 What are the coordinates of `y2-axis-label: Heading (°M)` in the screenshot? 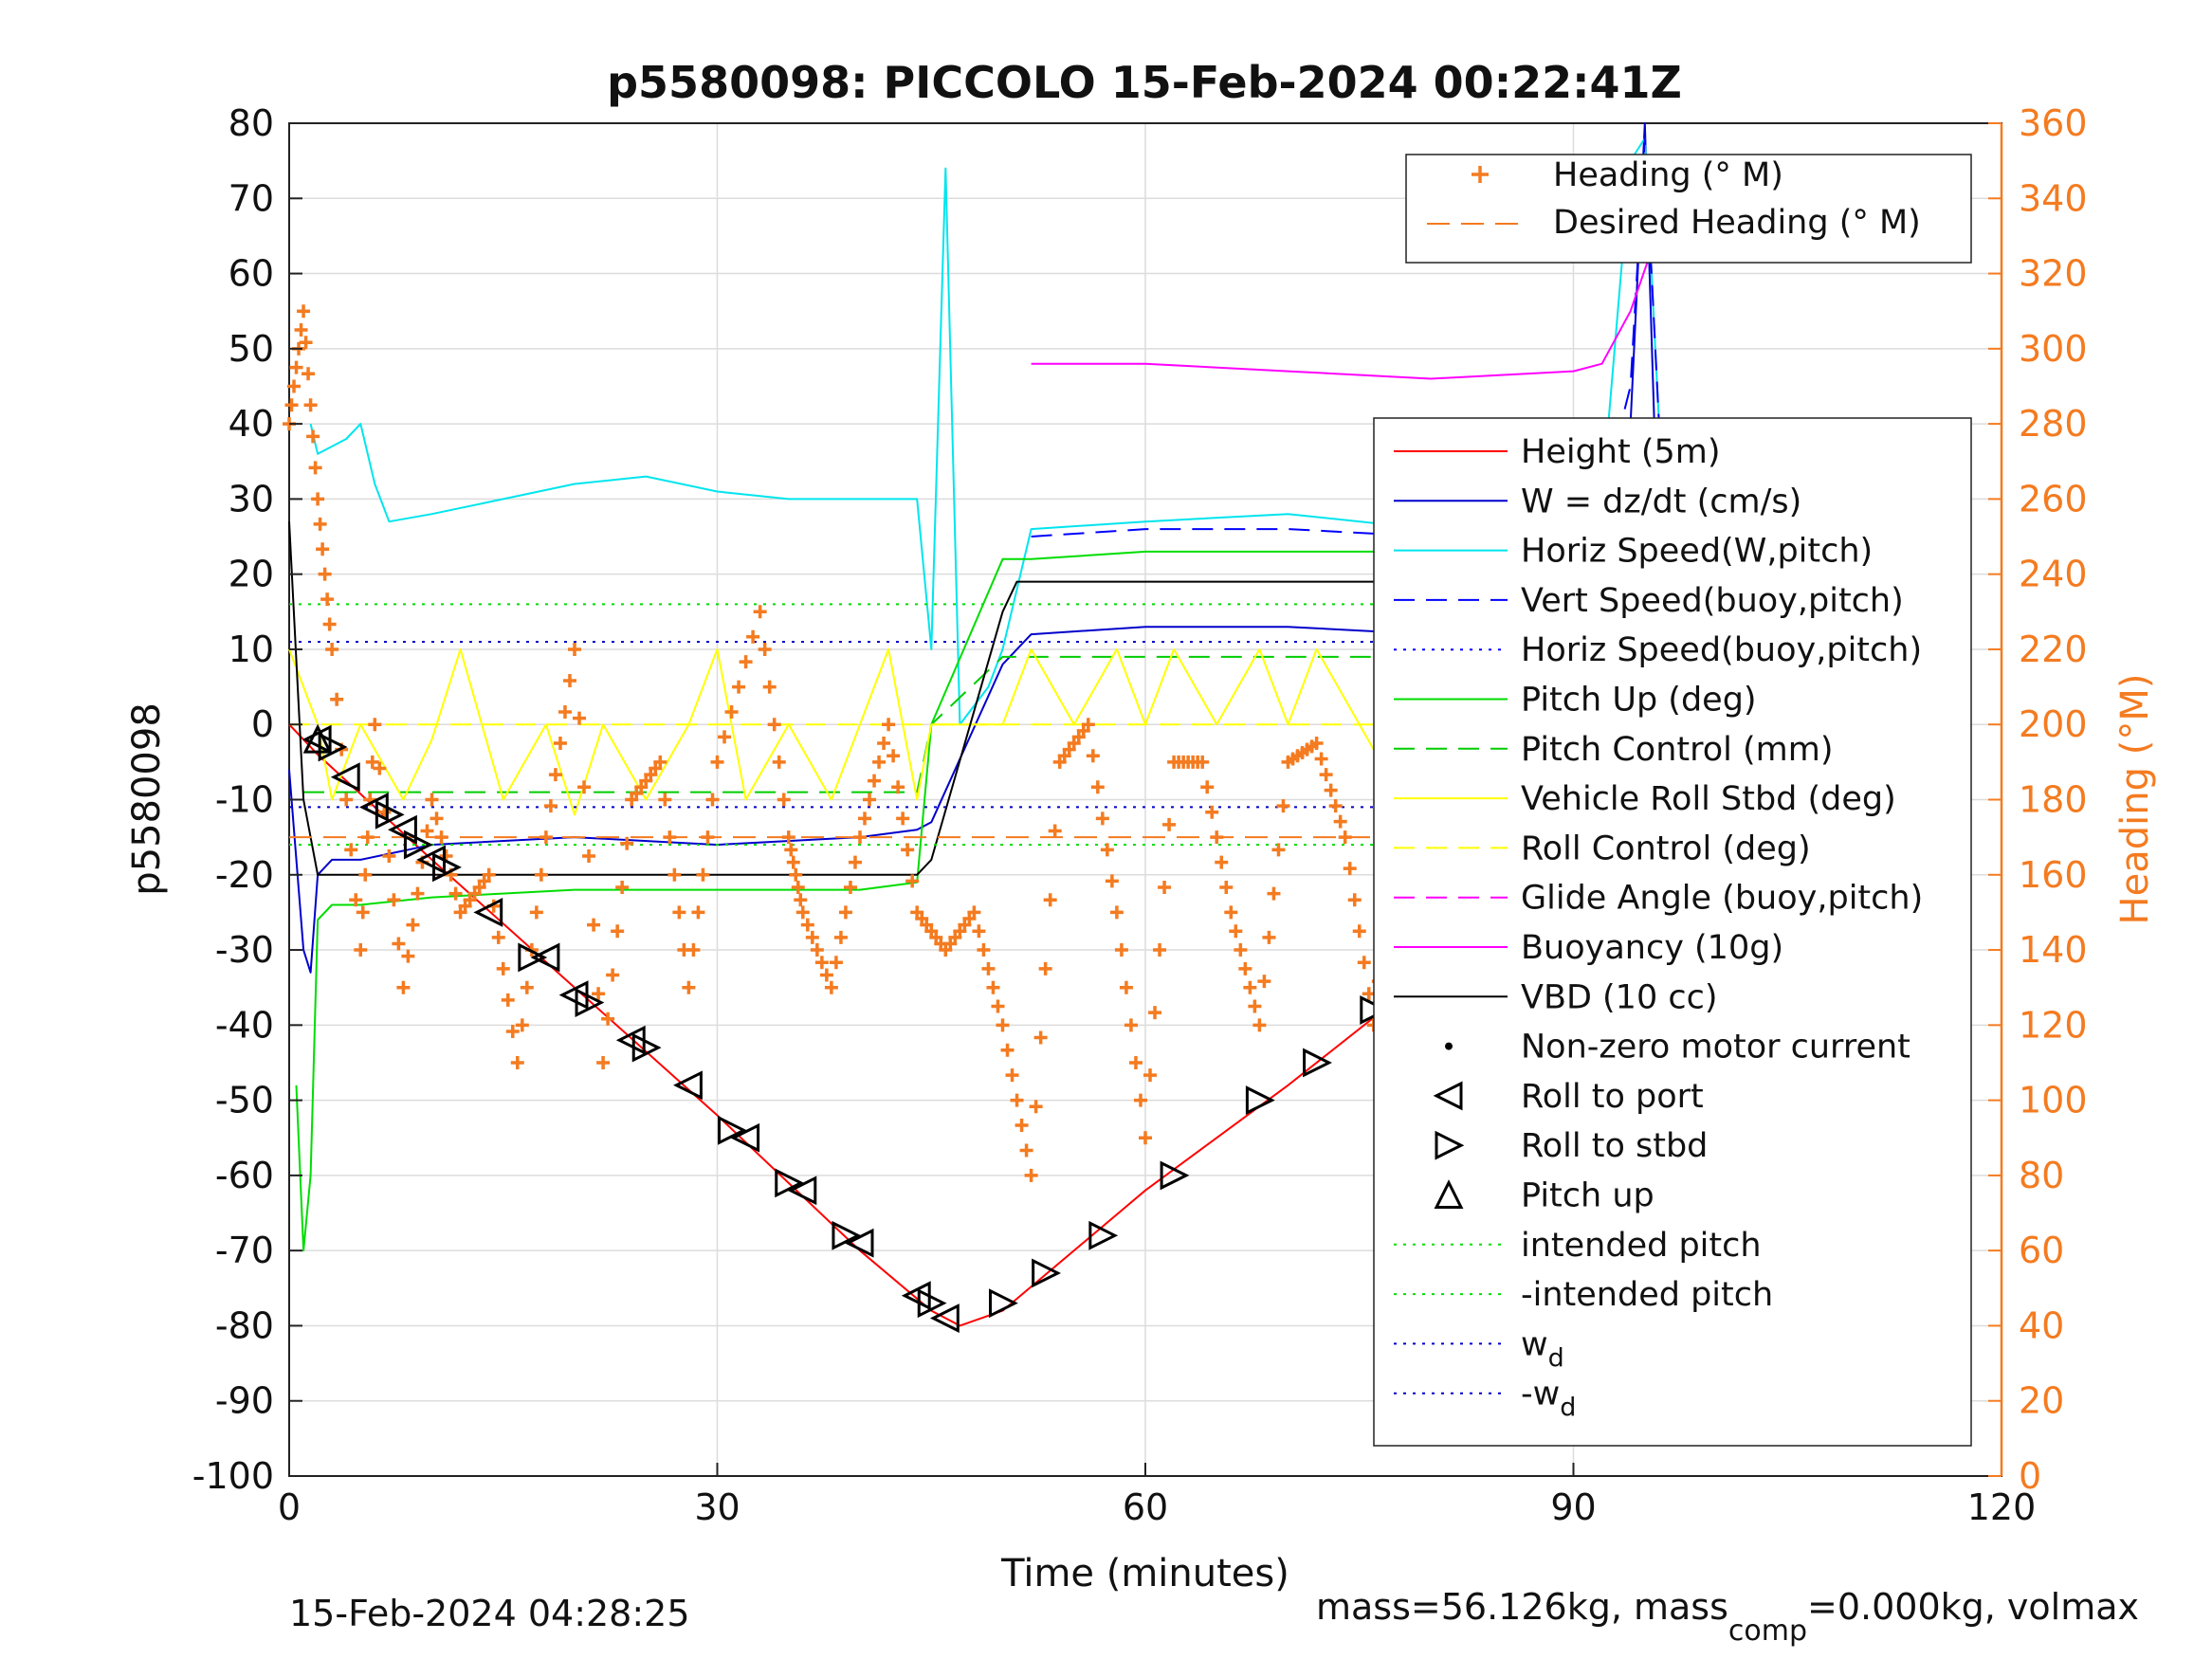 It's located at (2135, 799).